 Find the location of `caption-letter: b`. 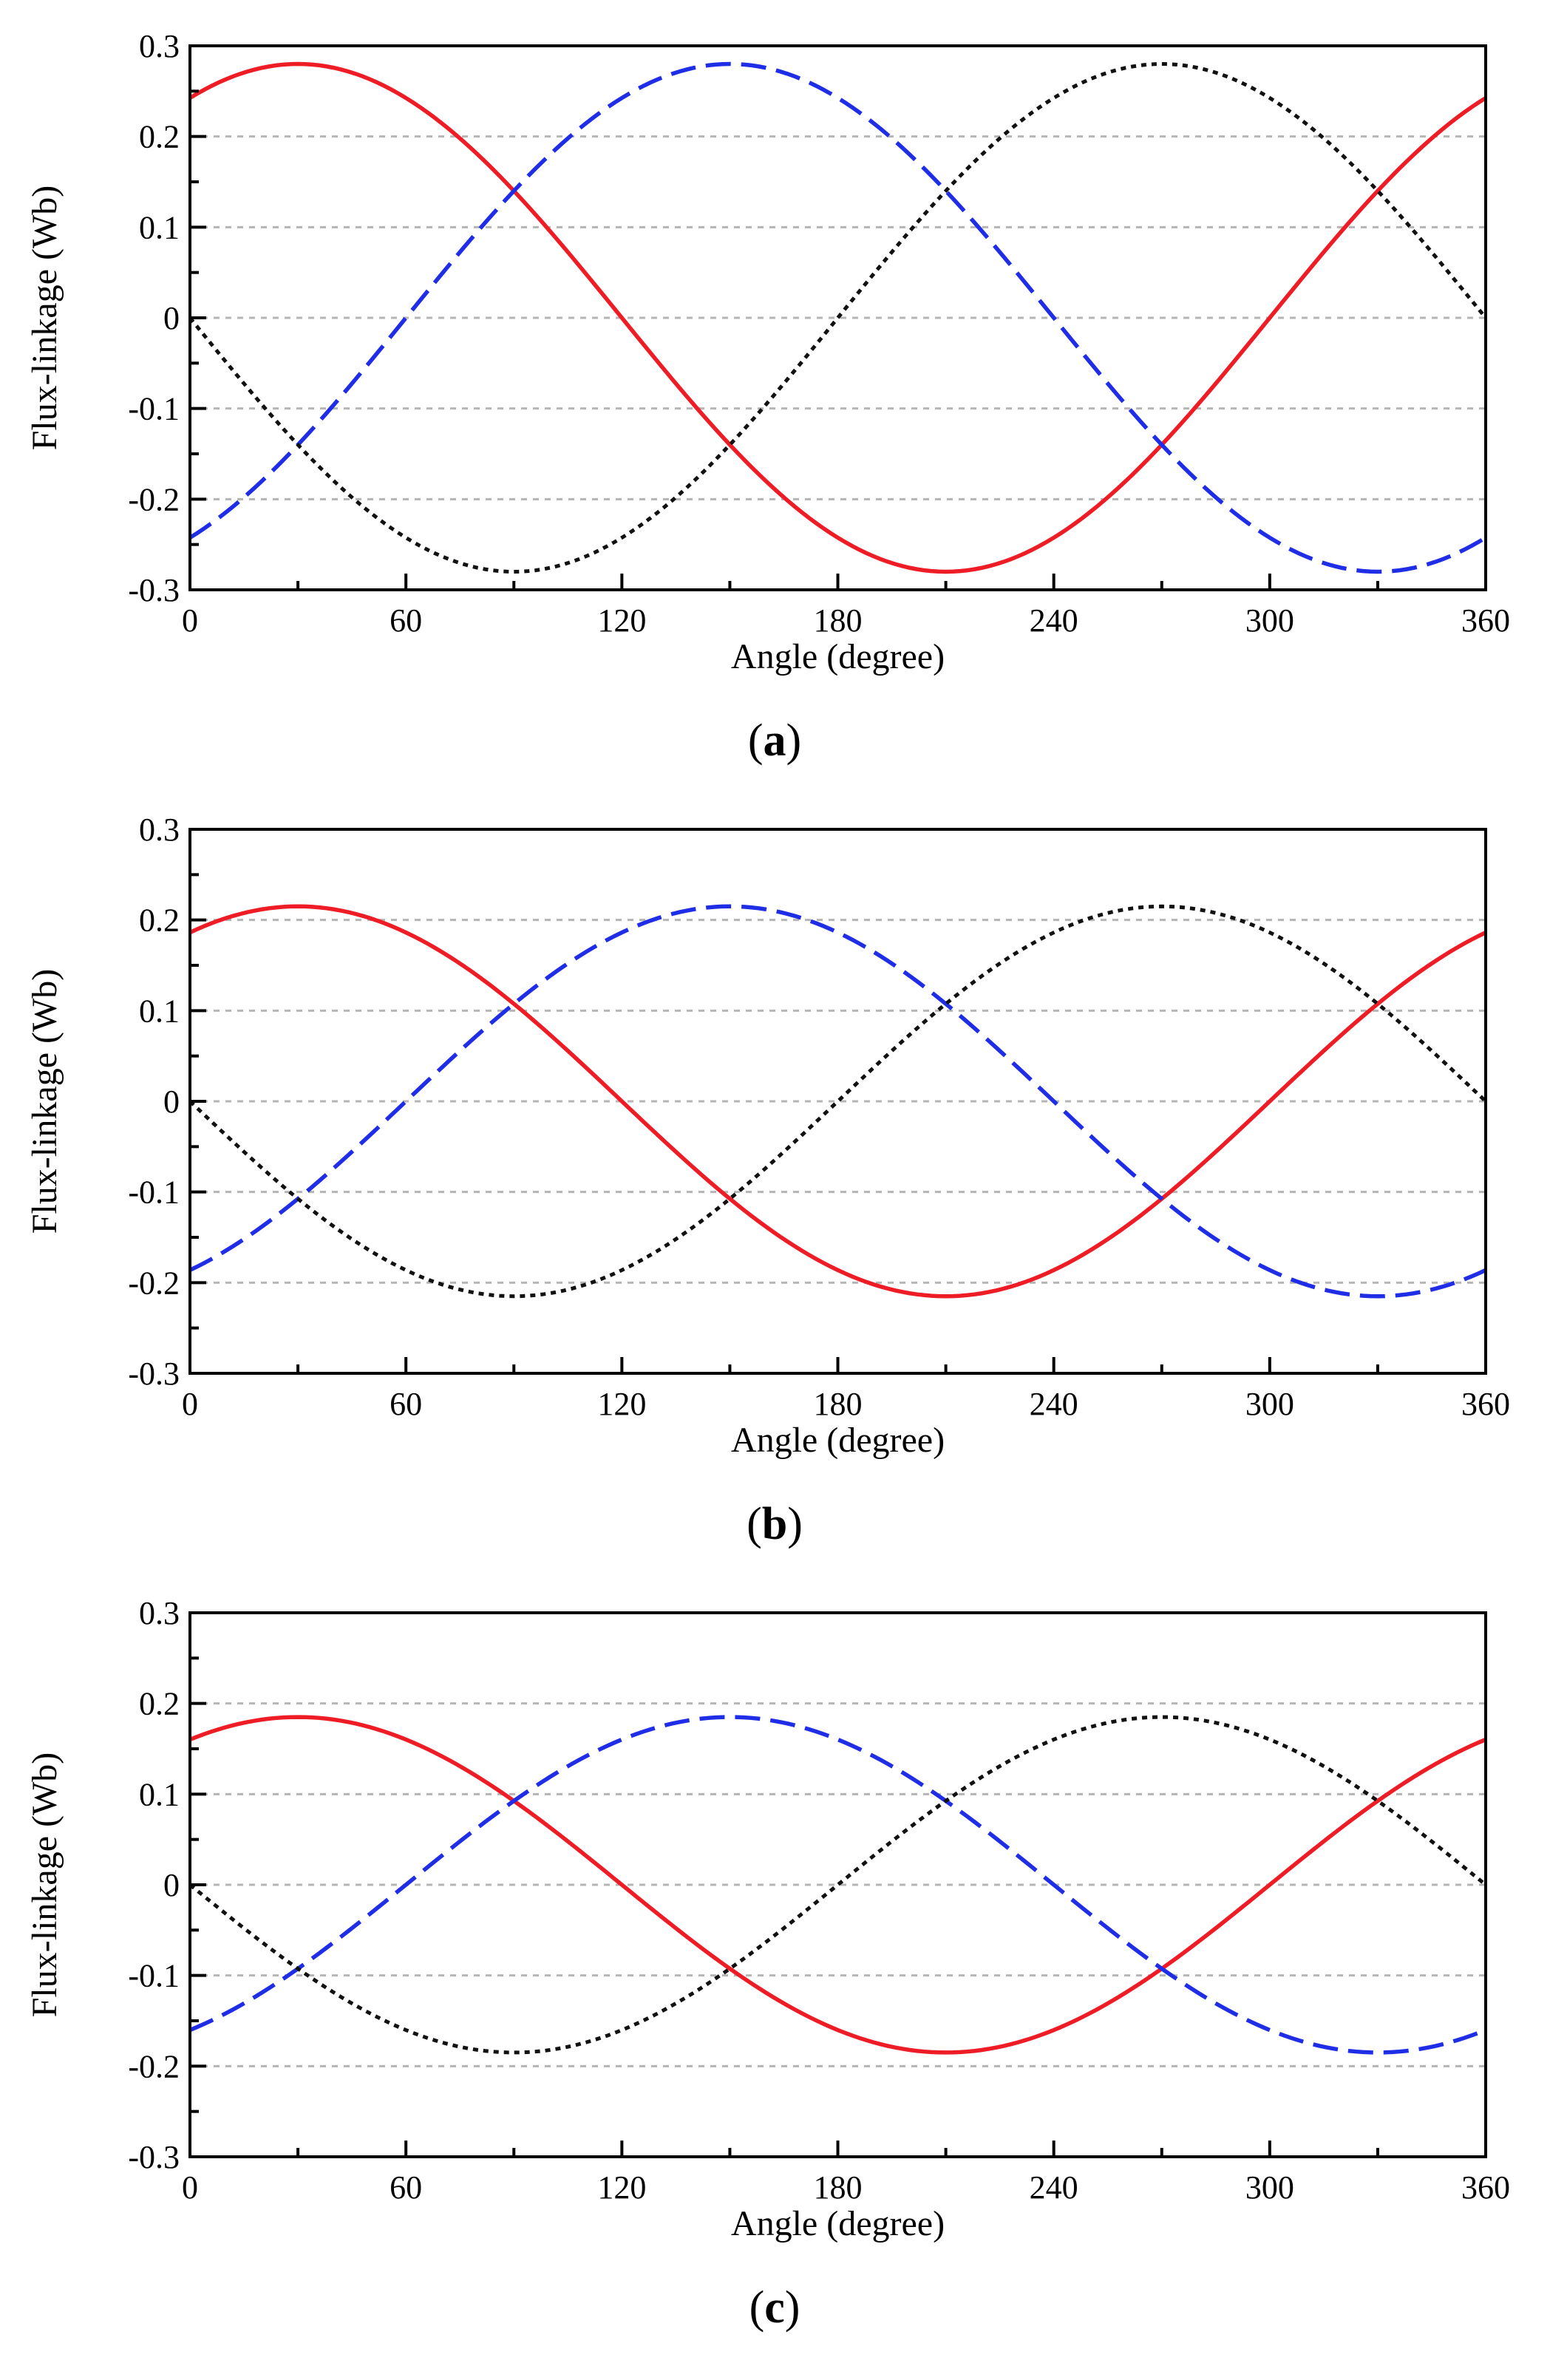

caption-letter: b is located at coordinates (774, 1524).